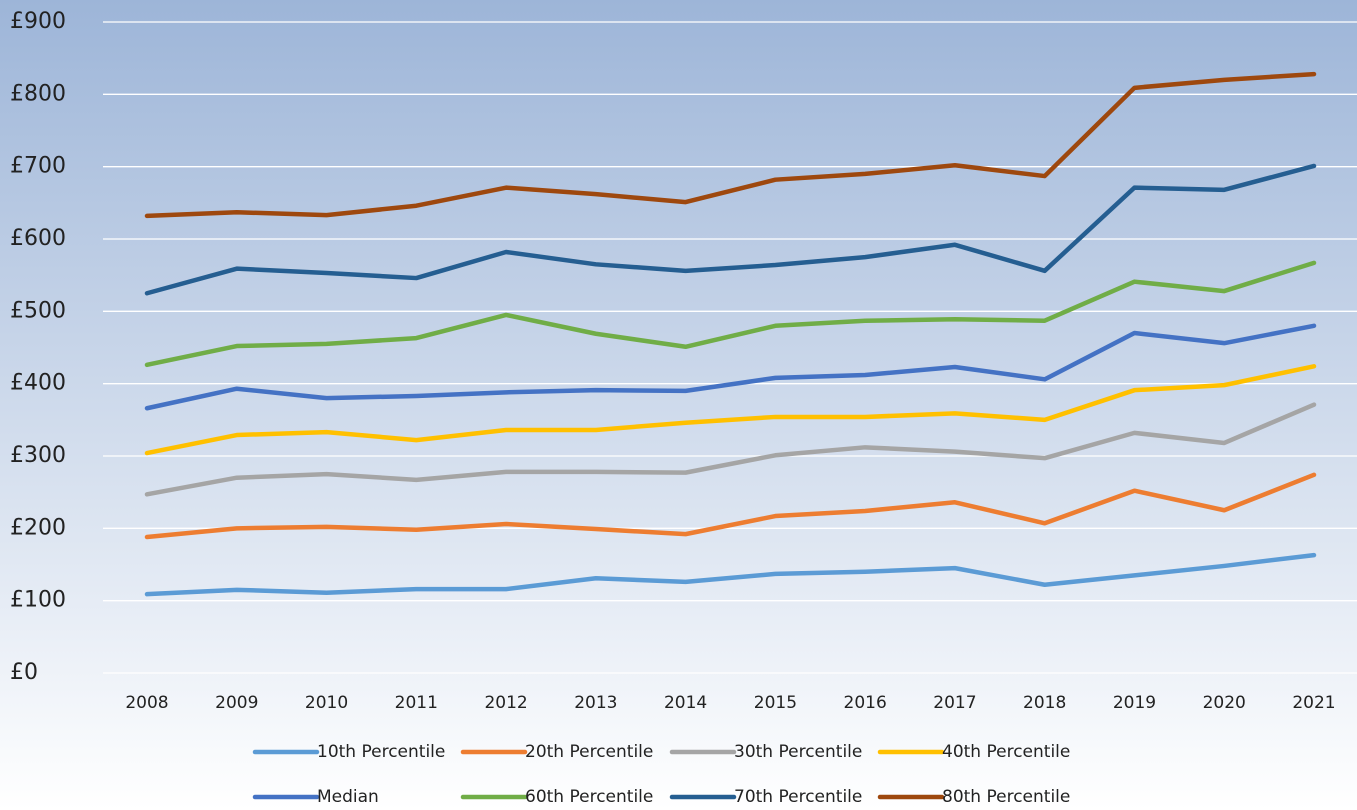 Image resolution: width=1357 pixels, height=810 pixels. What do you see at coordinates (798, 752) in the screenshot?
I see `legend-label: 30th Percentile` at bounding box center [798, 752].